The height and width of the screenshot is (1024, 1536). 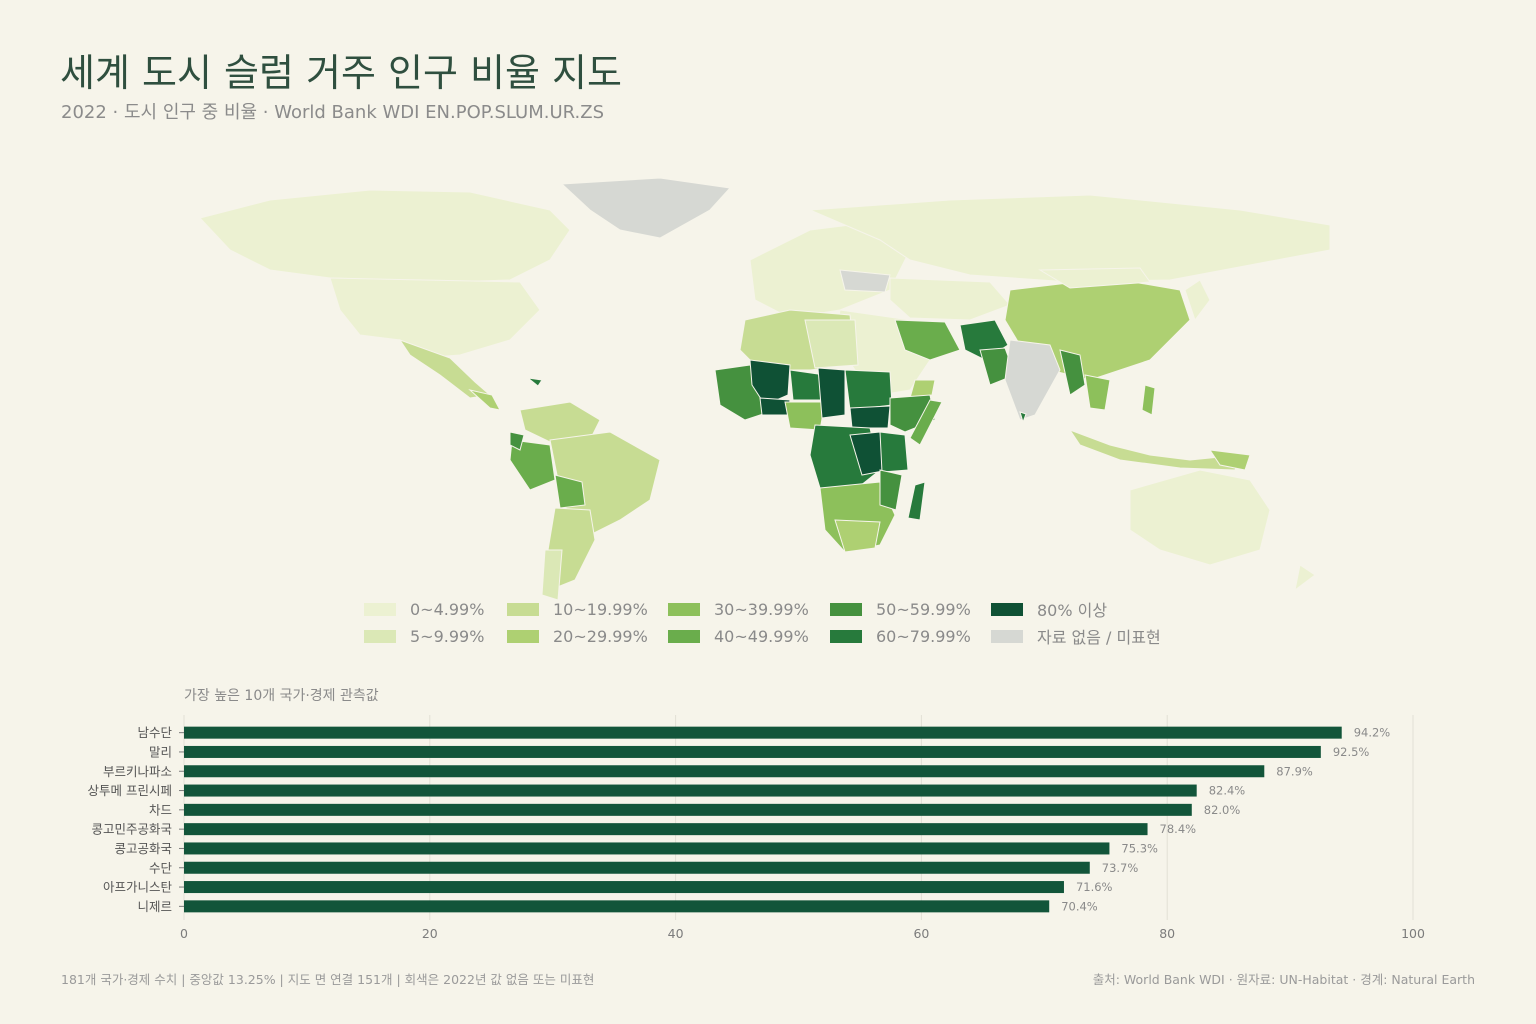 I want to click on legend-item: 0~4.99%, so click(x=424, y=609).